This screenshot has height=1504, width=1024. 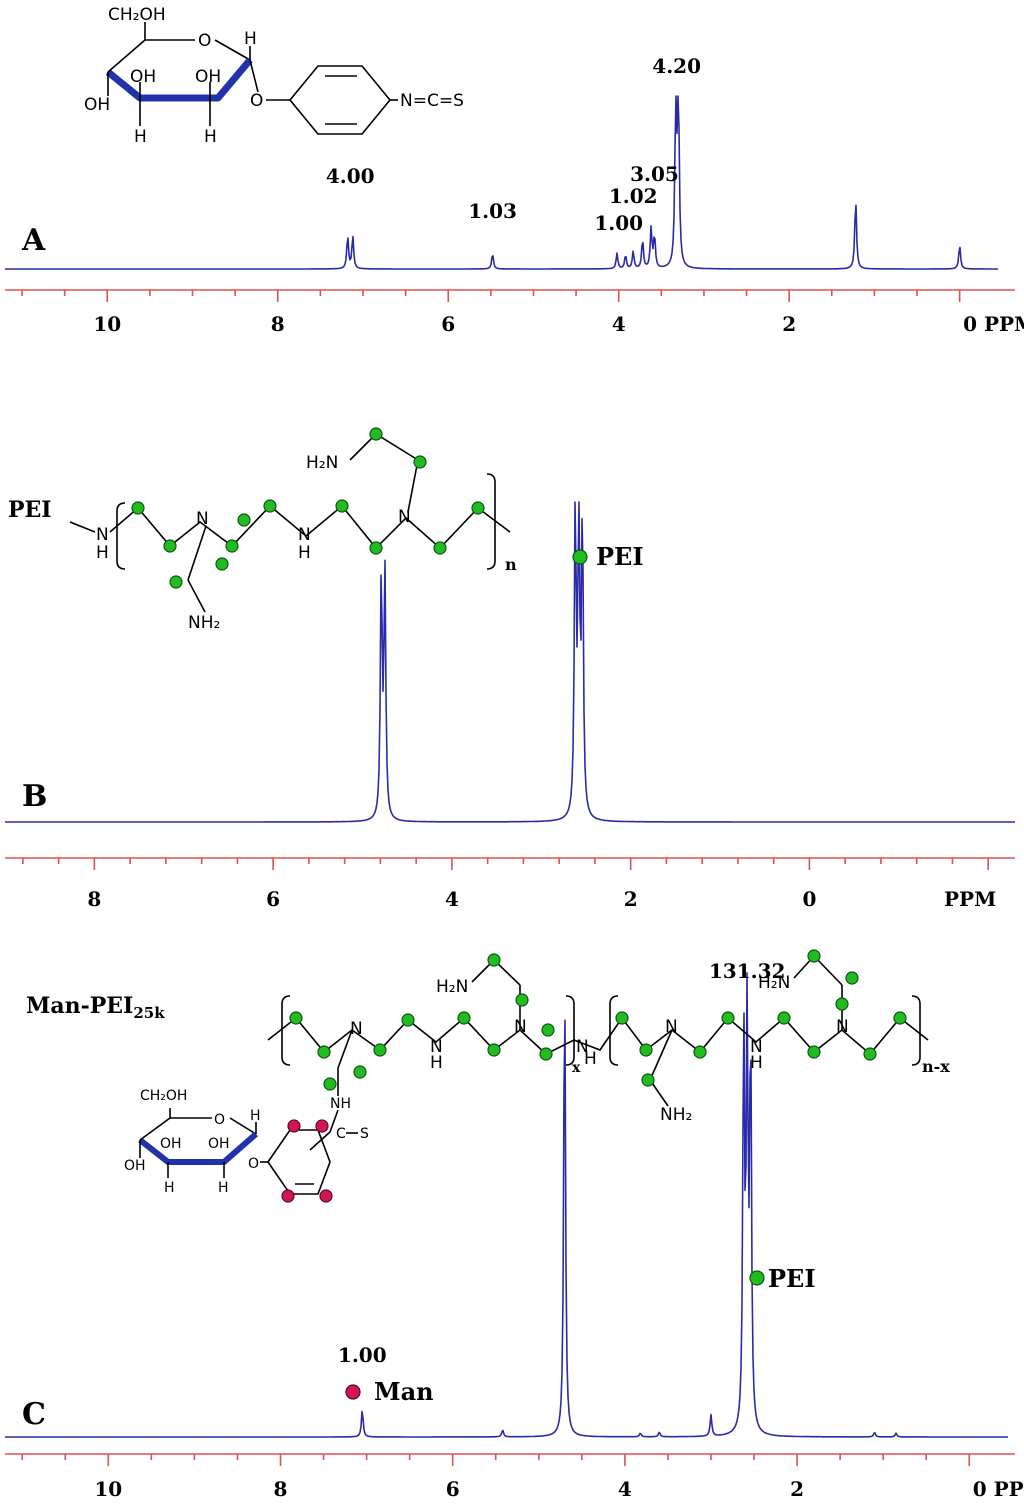 What do you see at coordinates (576, 1068) in the screenshot?
I see `repeat-x: x` at bounding box center [576, 1068].